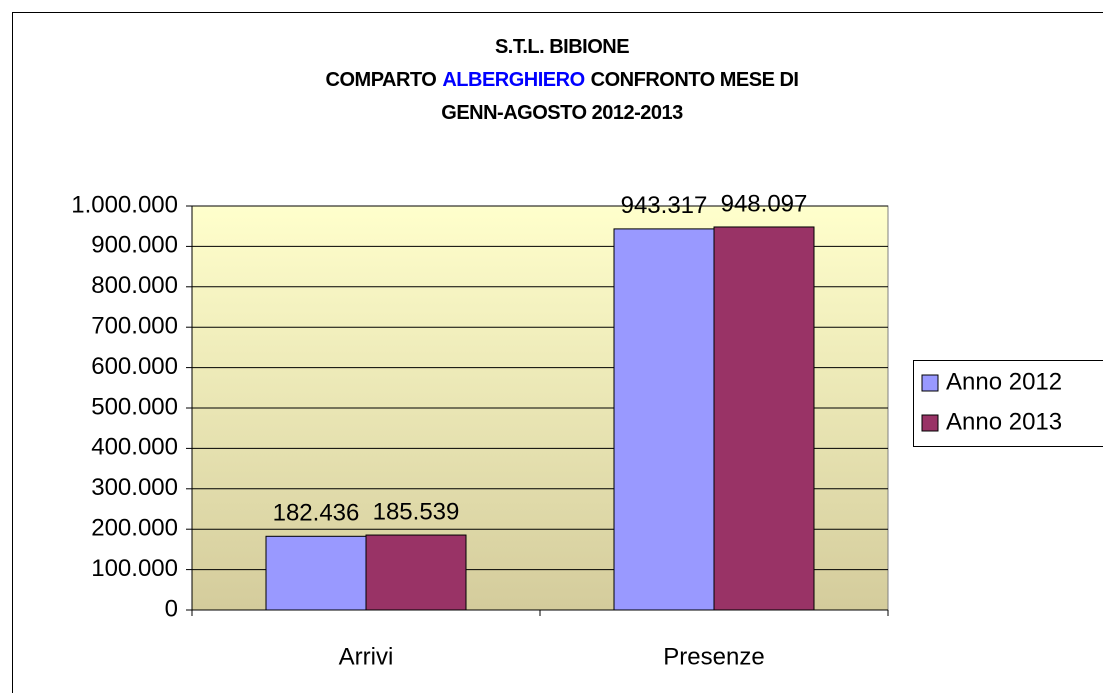 Image resolution: width=1103 pixels, height=693 pixels. I want to click on x-tick-label: Presenze, so click(713, 656).